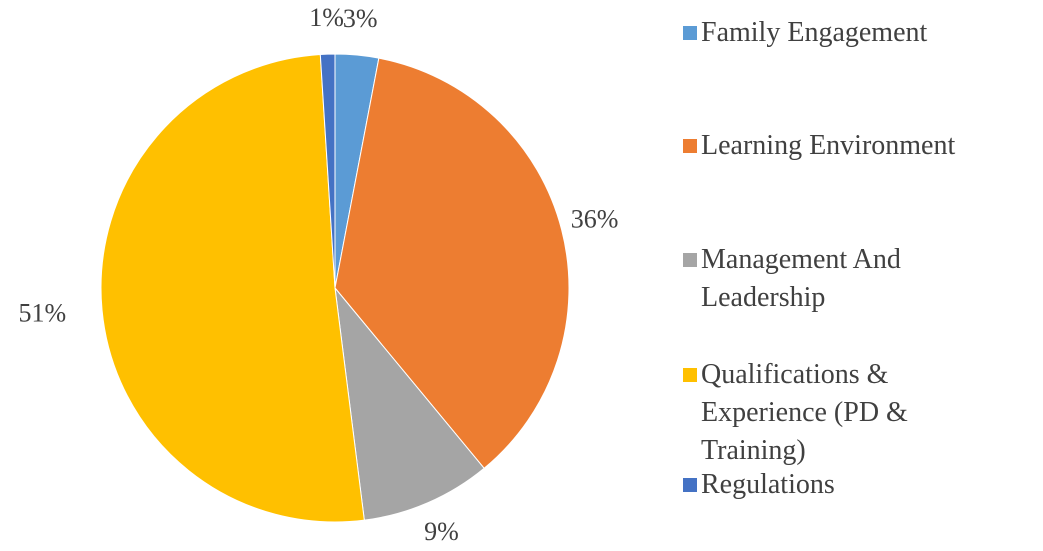 Image resolution: width=1043 pixels, height=551 pixels. I want to click on data-label: 51%, so click(42, 313).